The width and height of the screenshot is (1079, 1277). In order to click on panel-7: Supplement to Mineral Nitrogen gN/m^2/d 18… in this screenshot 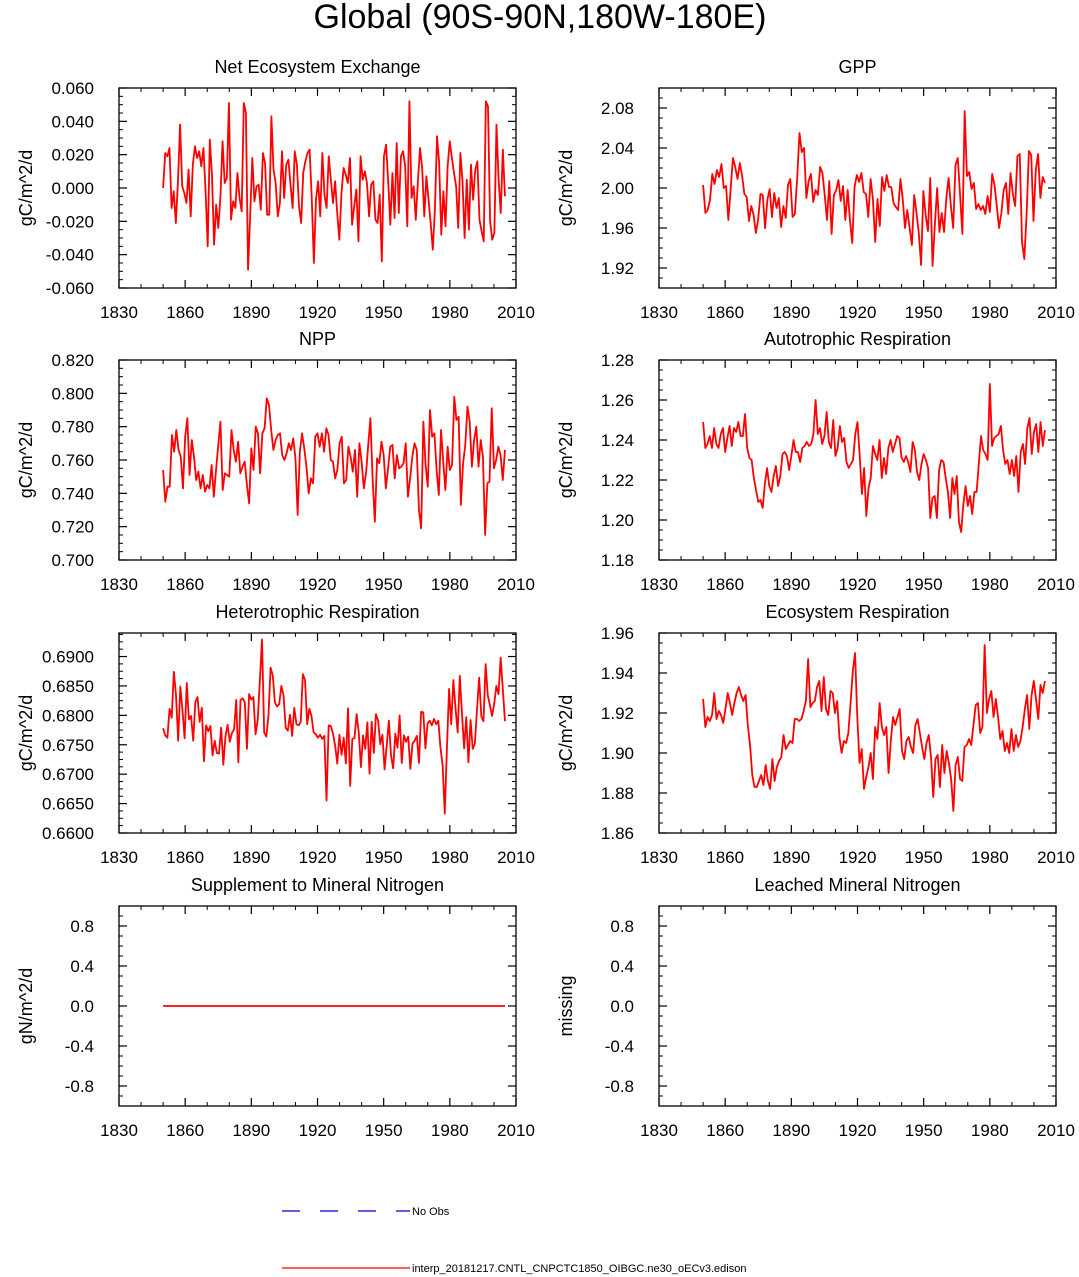, I will do `click(275, 1007)`.